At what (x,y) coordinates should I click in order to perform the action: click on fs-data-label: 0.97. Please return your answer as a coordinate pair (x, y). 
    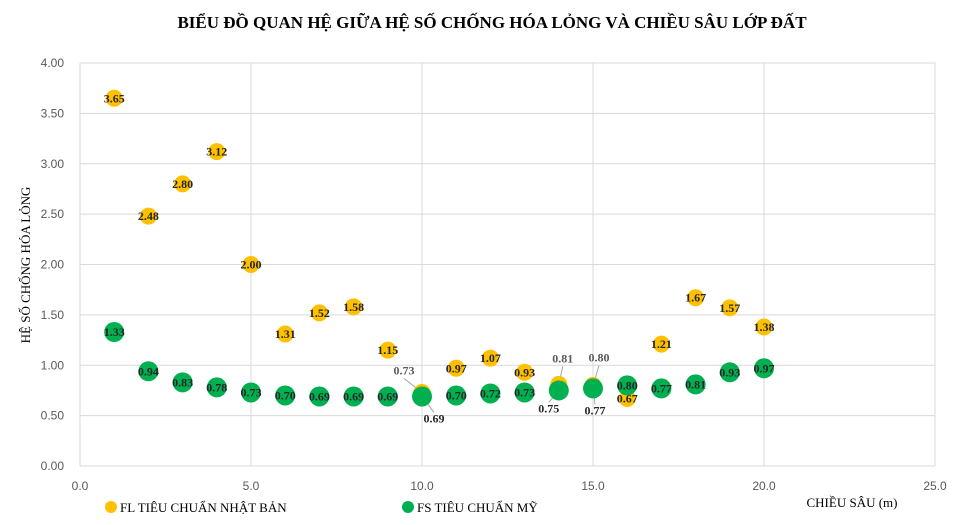
    Looking at the image, I should click on (764, 368).